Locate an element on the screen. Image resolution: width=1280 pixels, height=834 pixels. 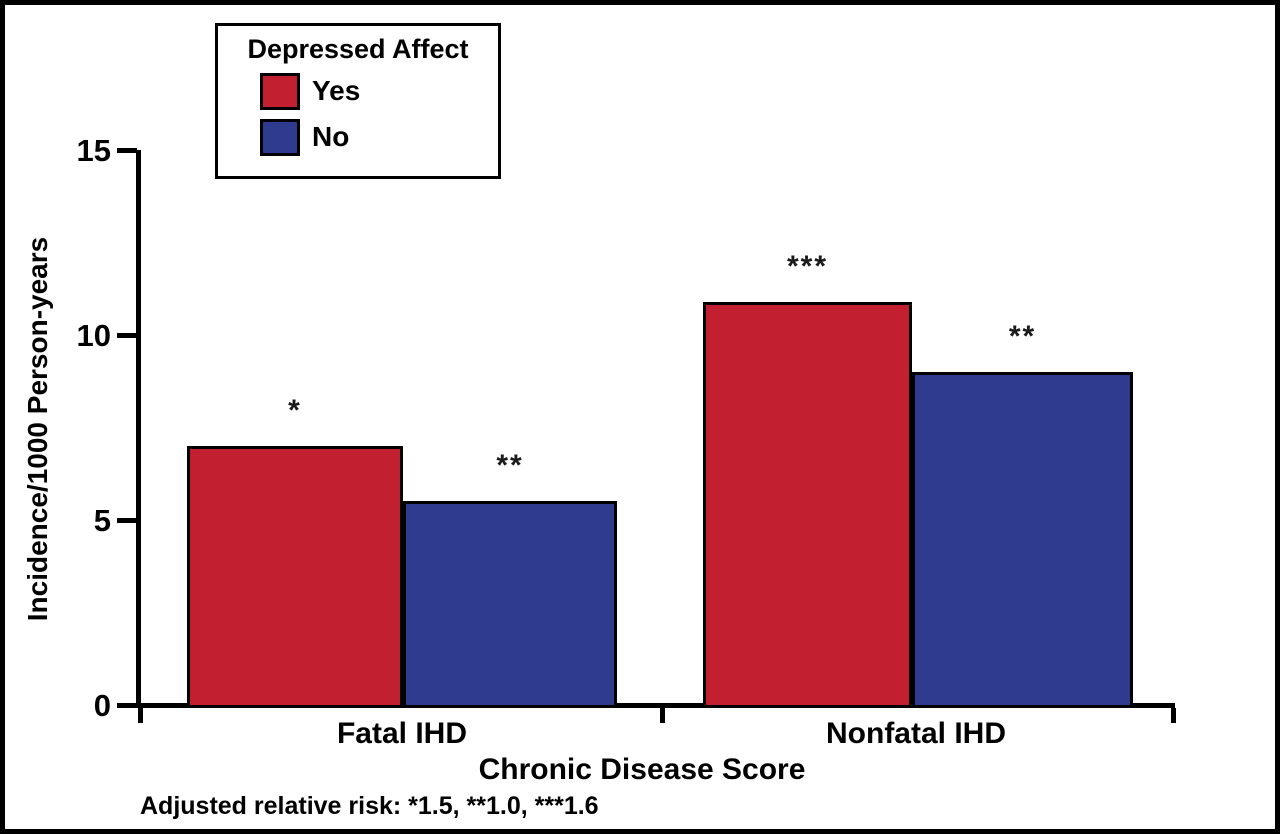
legend-title: Depressed Affect is located at coordinates (358, 49).